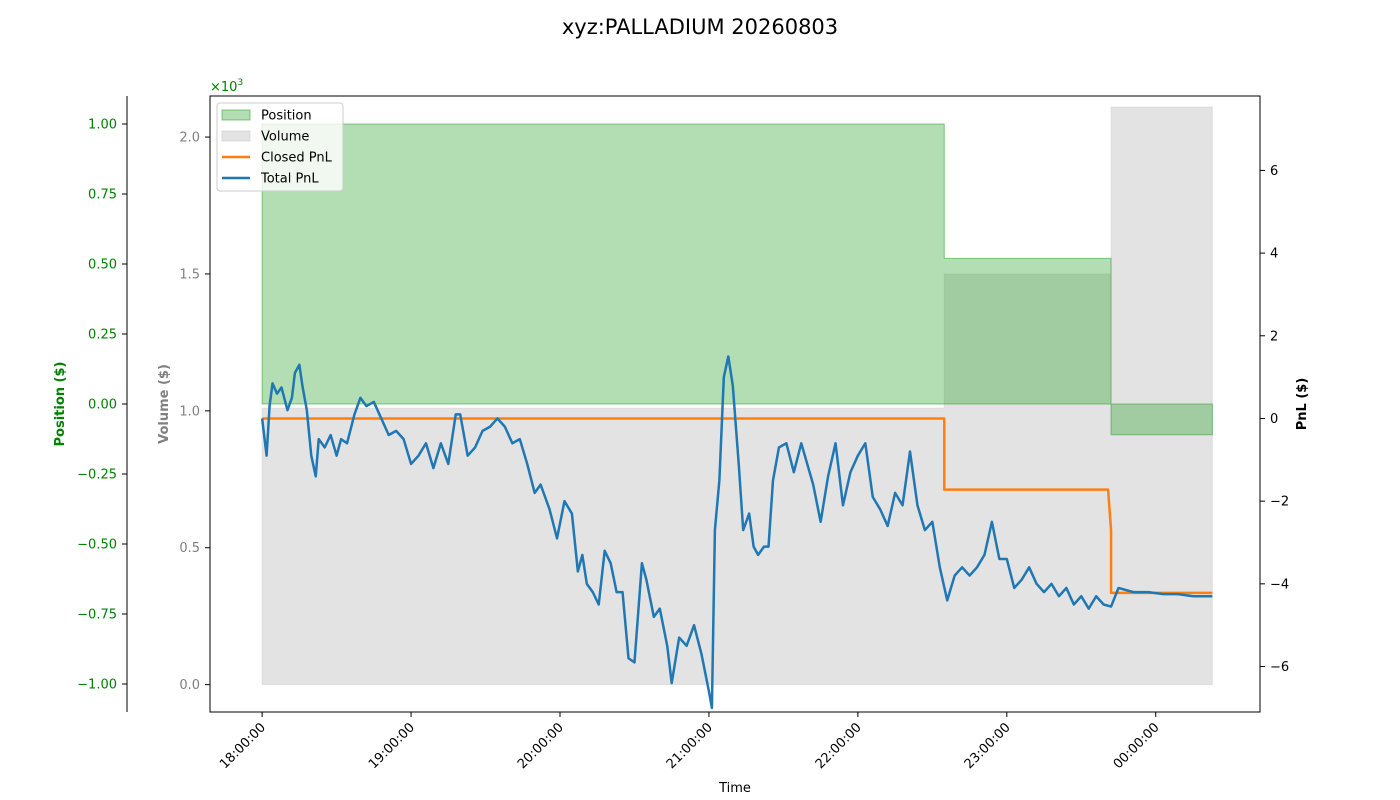 Image resolution: width=1400 pixels, height=800 pixels. What do you see at coordinates (1302, 404) in the screenshot?
I see `pnl-axis-label: PnL ($)` at bounding box center [1302, 404].